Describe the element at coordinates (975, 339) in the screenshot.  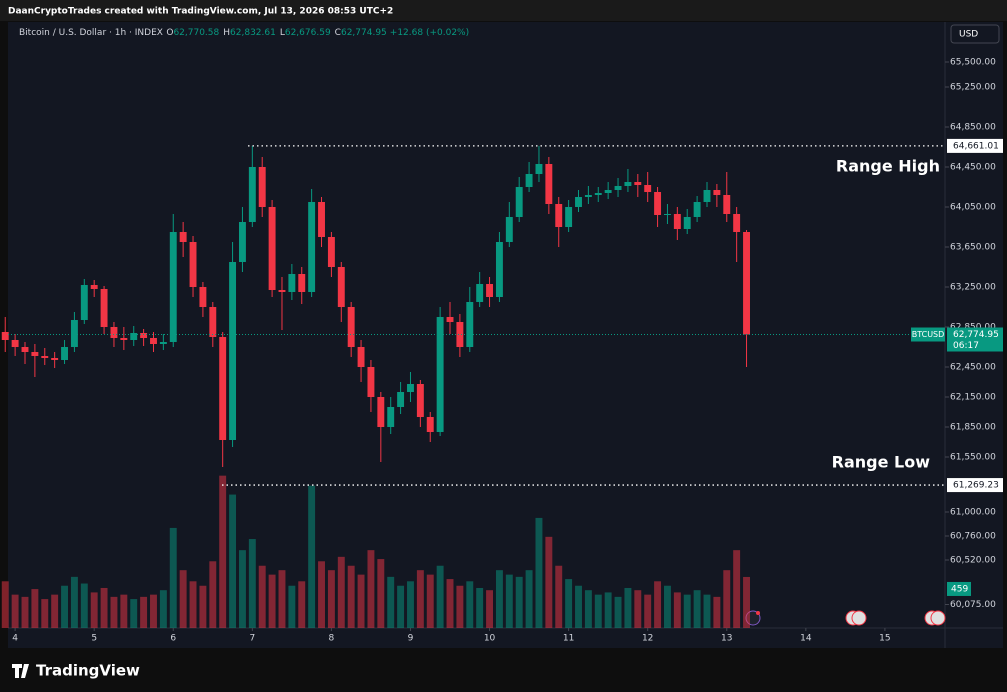
I see `last-price-box` at that location.